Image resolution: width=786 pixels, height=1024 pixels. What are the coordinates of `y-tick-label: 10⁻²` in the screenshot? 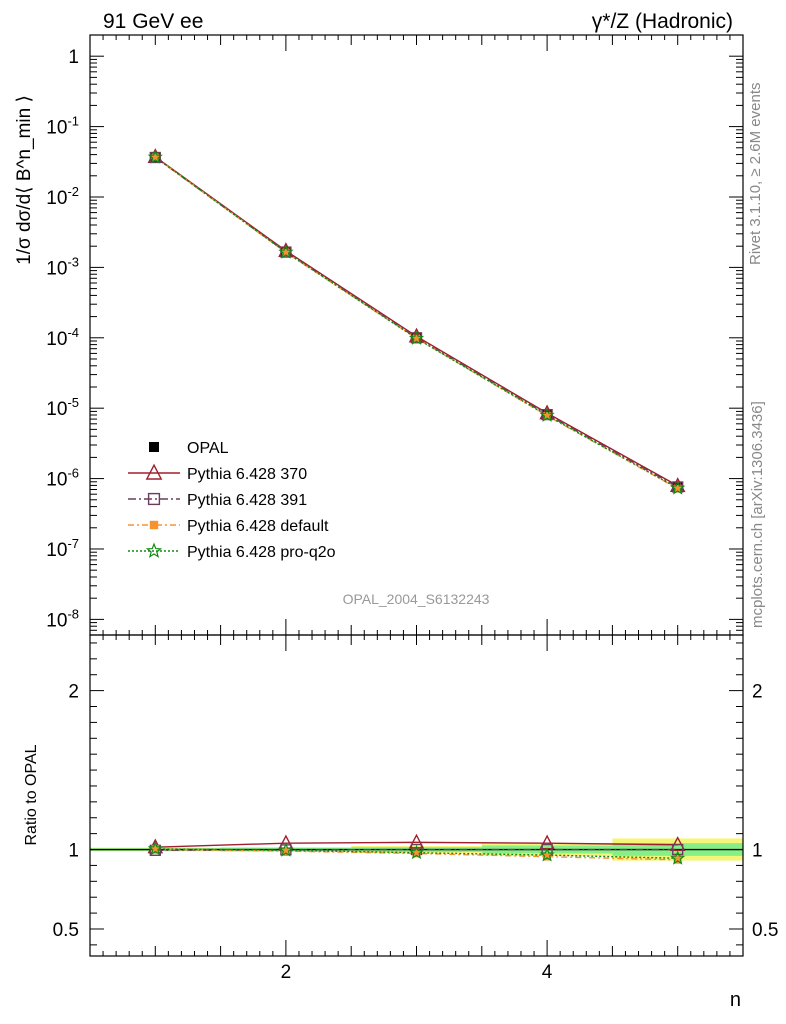 It's located at (62, 196).